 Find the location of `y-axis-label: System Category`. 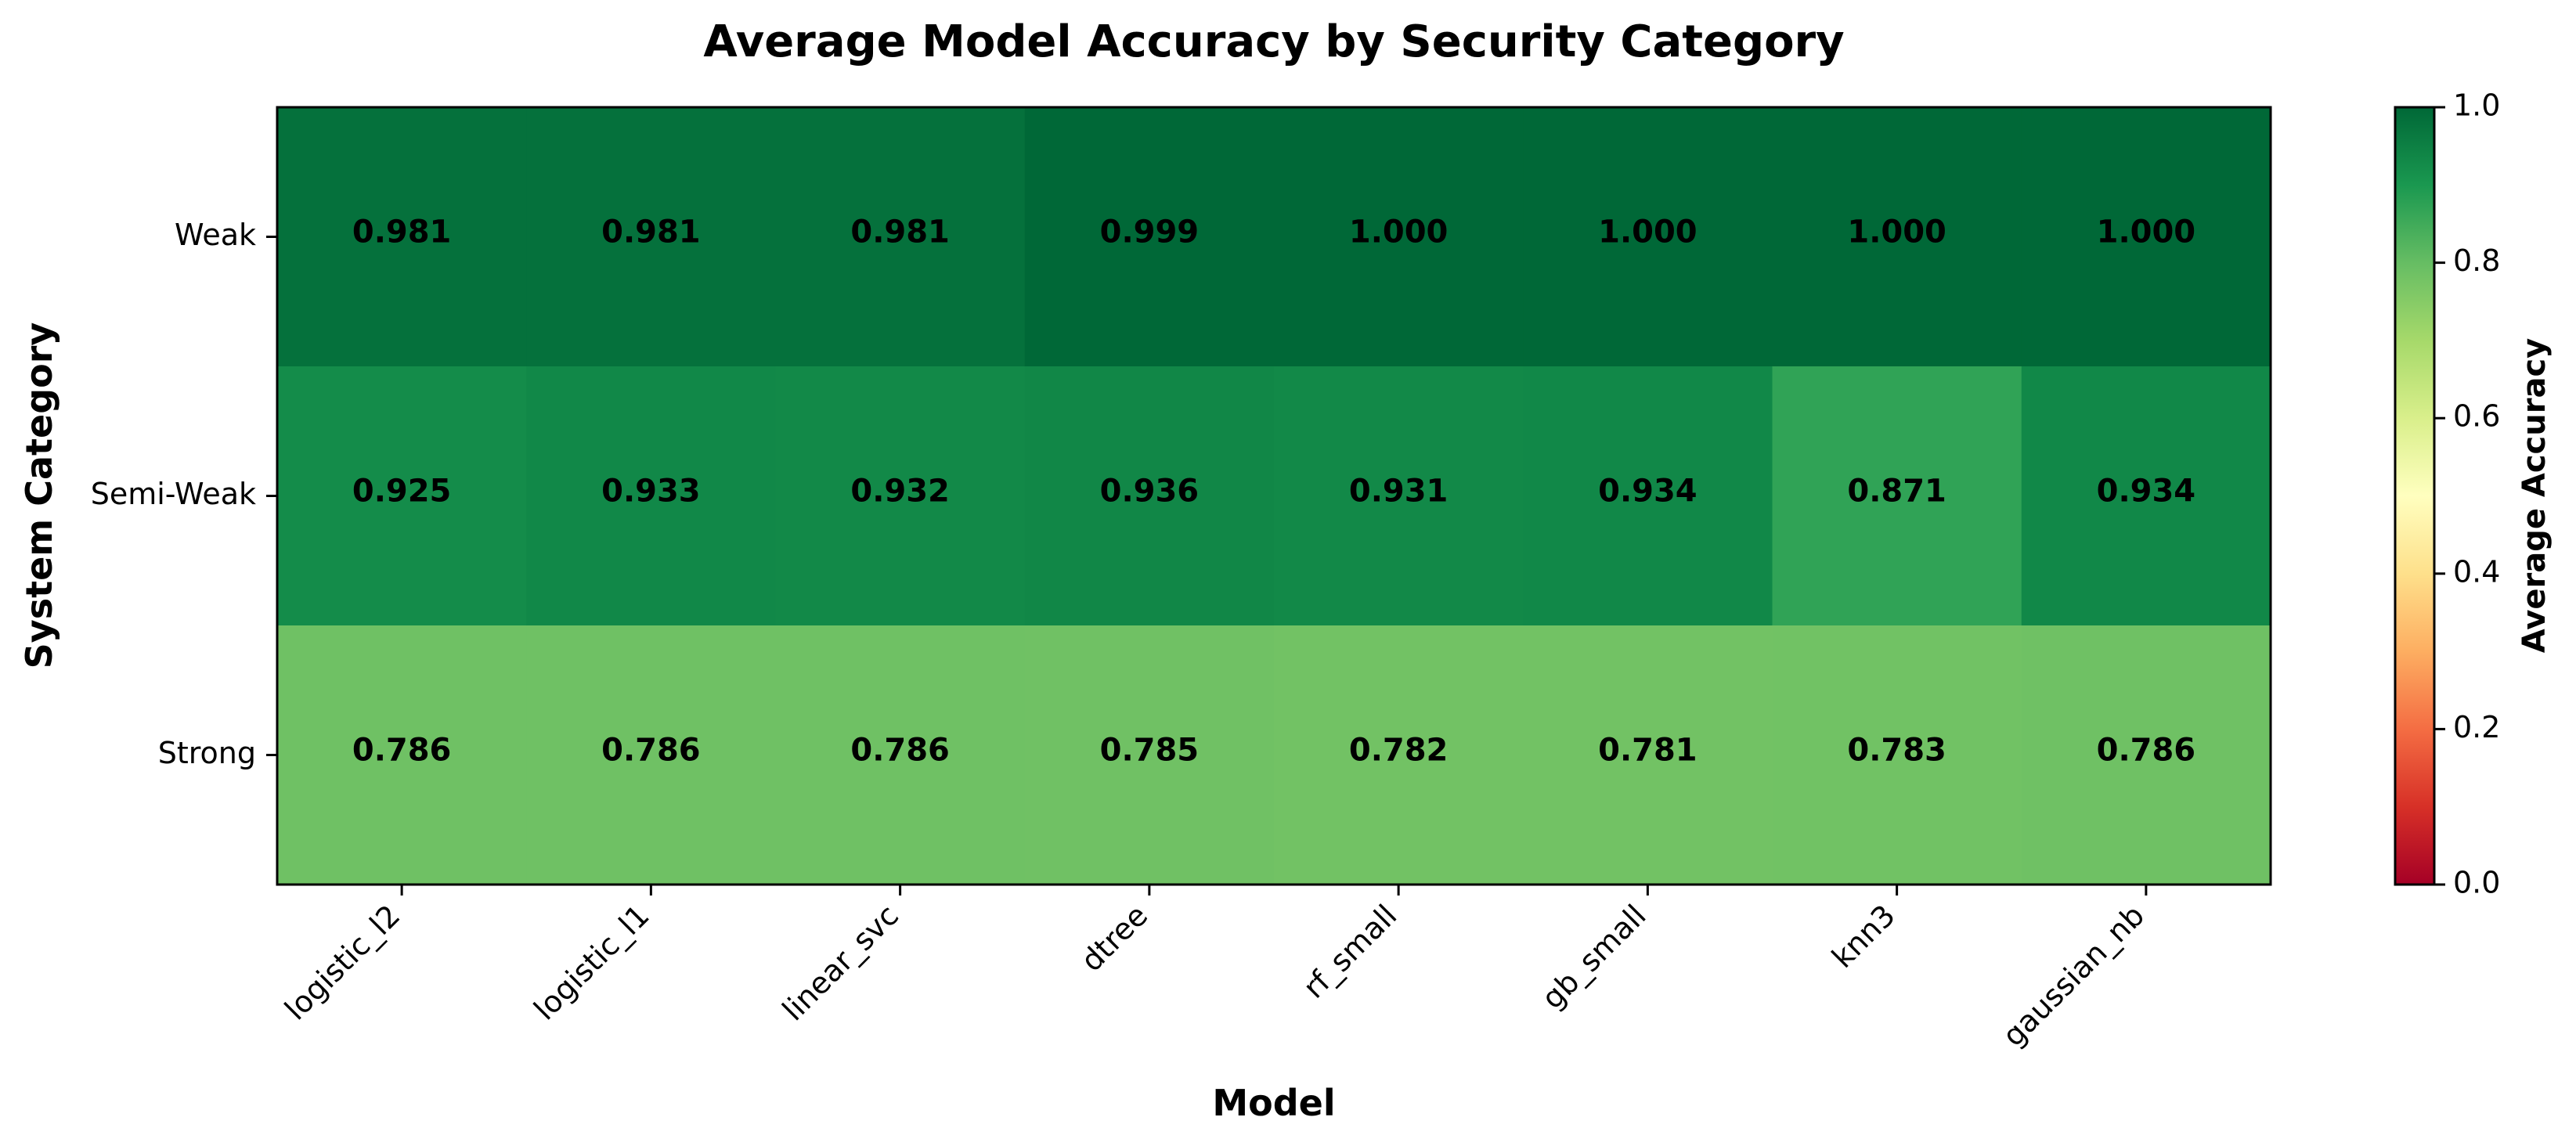

y-axis-label: System Category is located at coordinates (39, 496).